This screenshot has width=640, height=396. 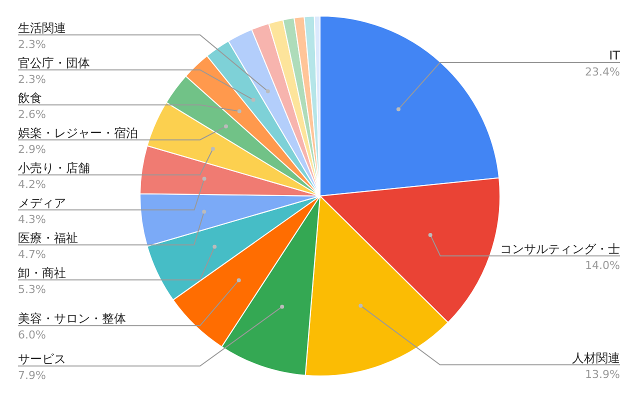 I want to click on data-label: 2.6%, so click(x=32, y=114).